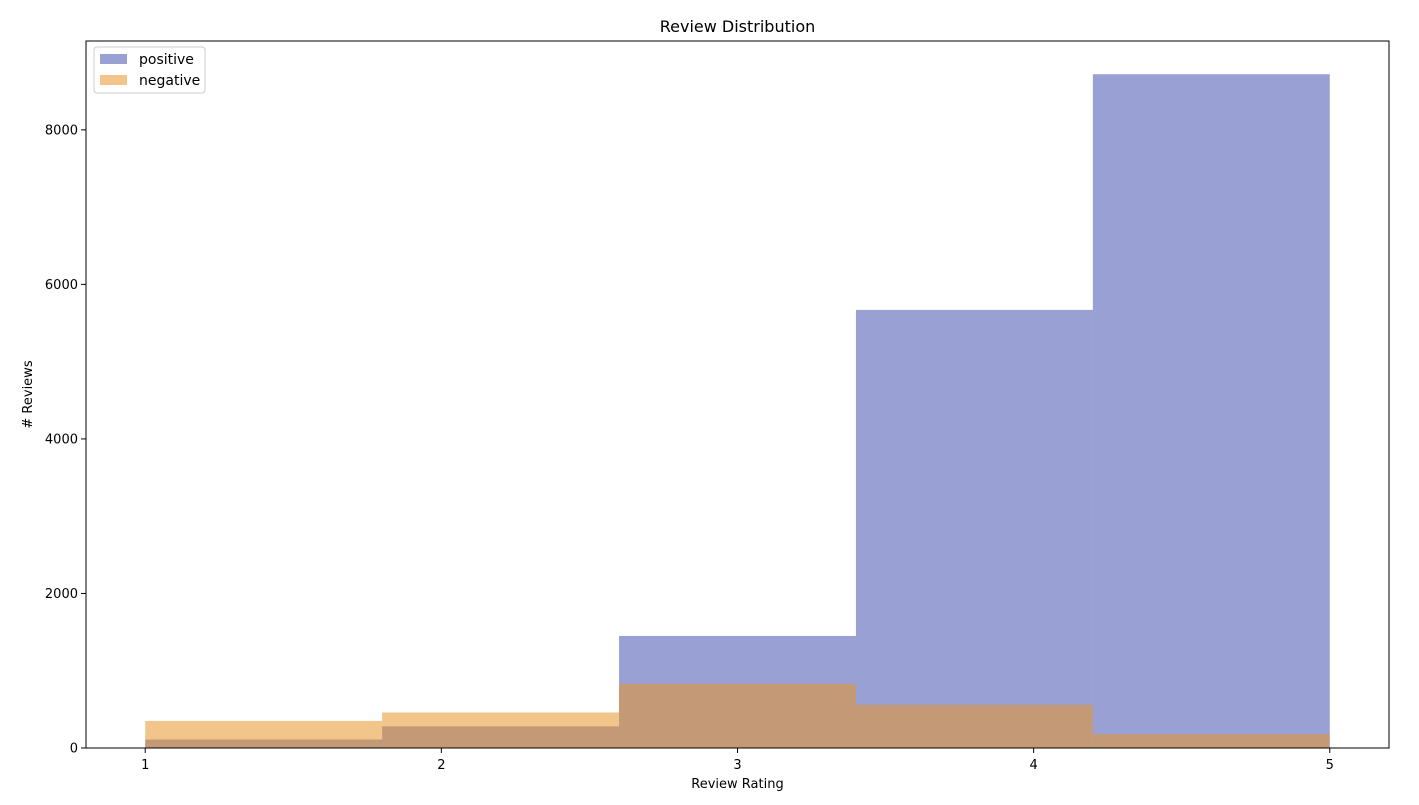  What do you see at coordinates (145, 765) in the screenshot?
I see `x-tick-label: 1` at bounding box center [145, 765].